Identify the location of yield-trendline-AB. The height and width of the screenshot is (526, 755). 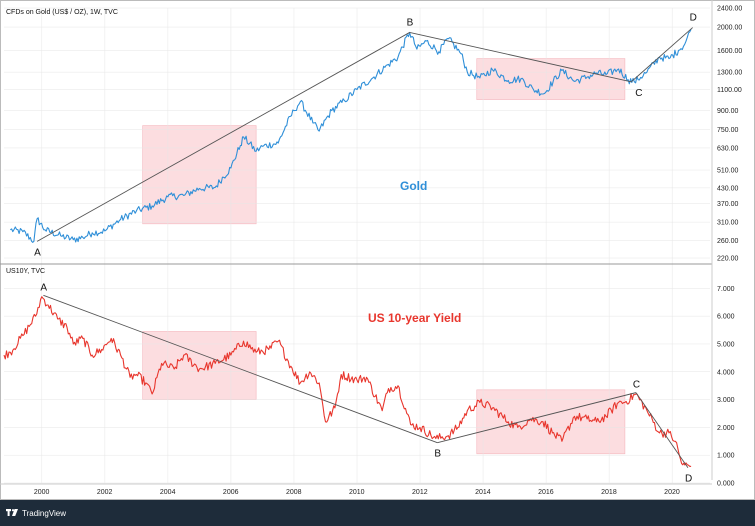
(240, 369).